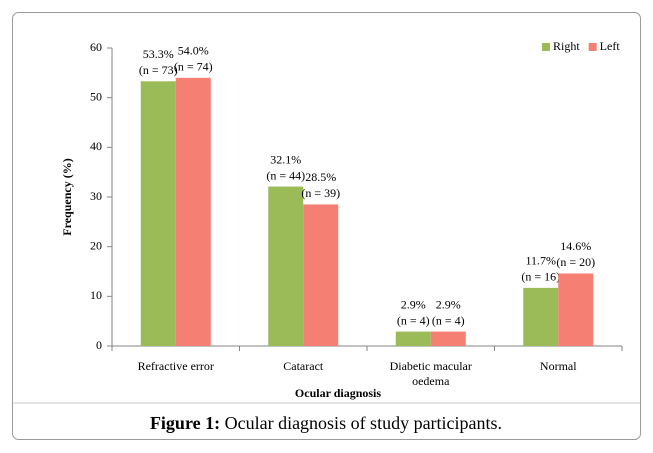  I want to click on value-label: (n = 16), so click(540, 277).